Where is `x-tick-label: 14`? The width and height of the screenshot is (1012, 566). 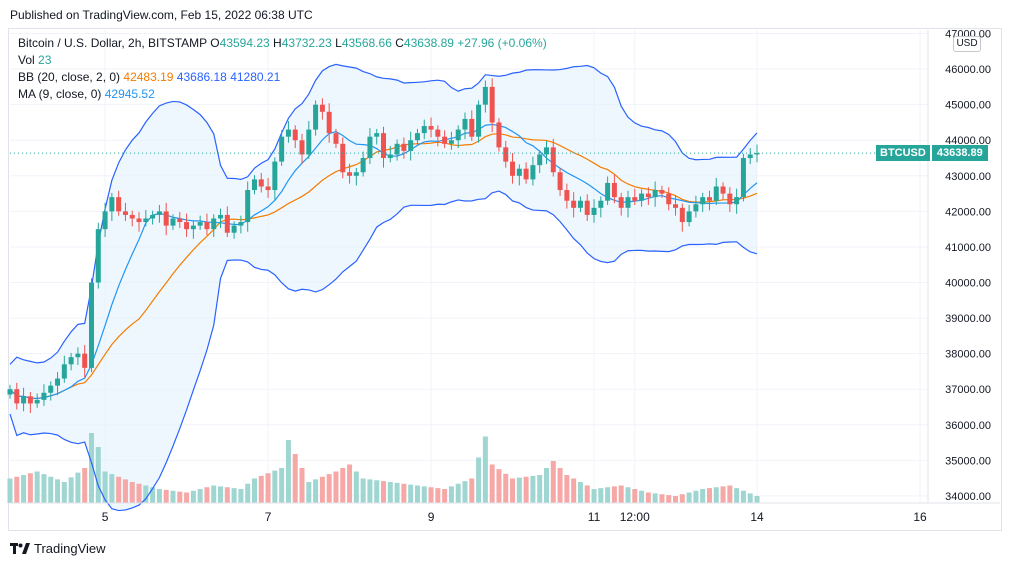 x-tick-label: 14 is located at coordinates (757, 517).